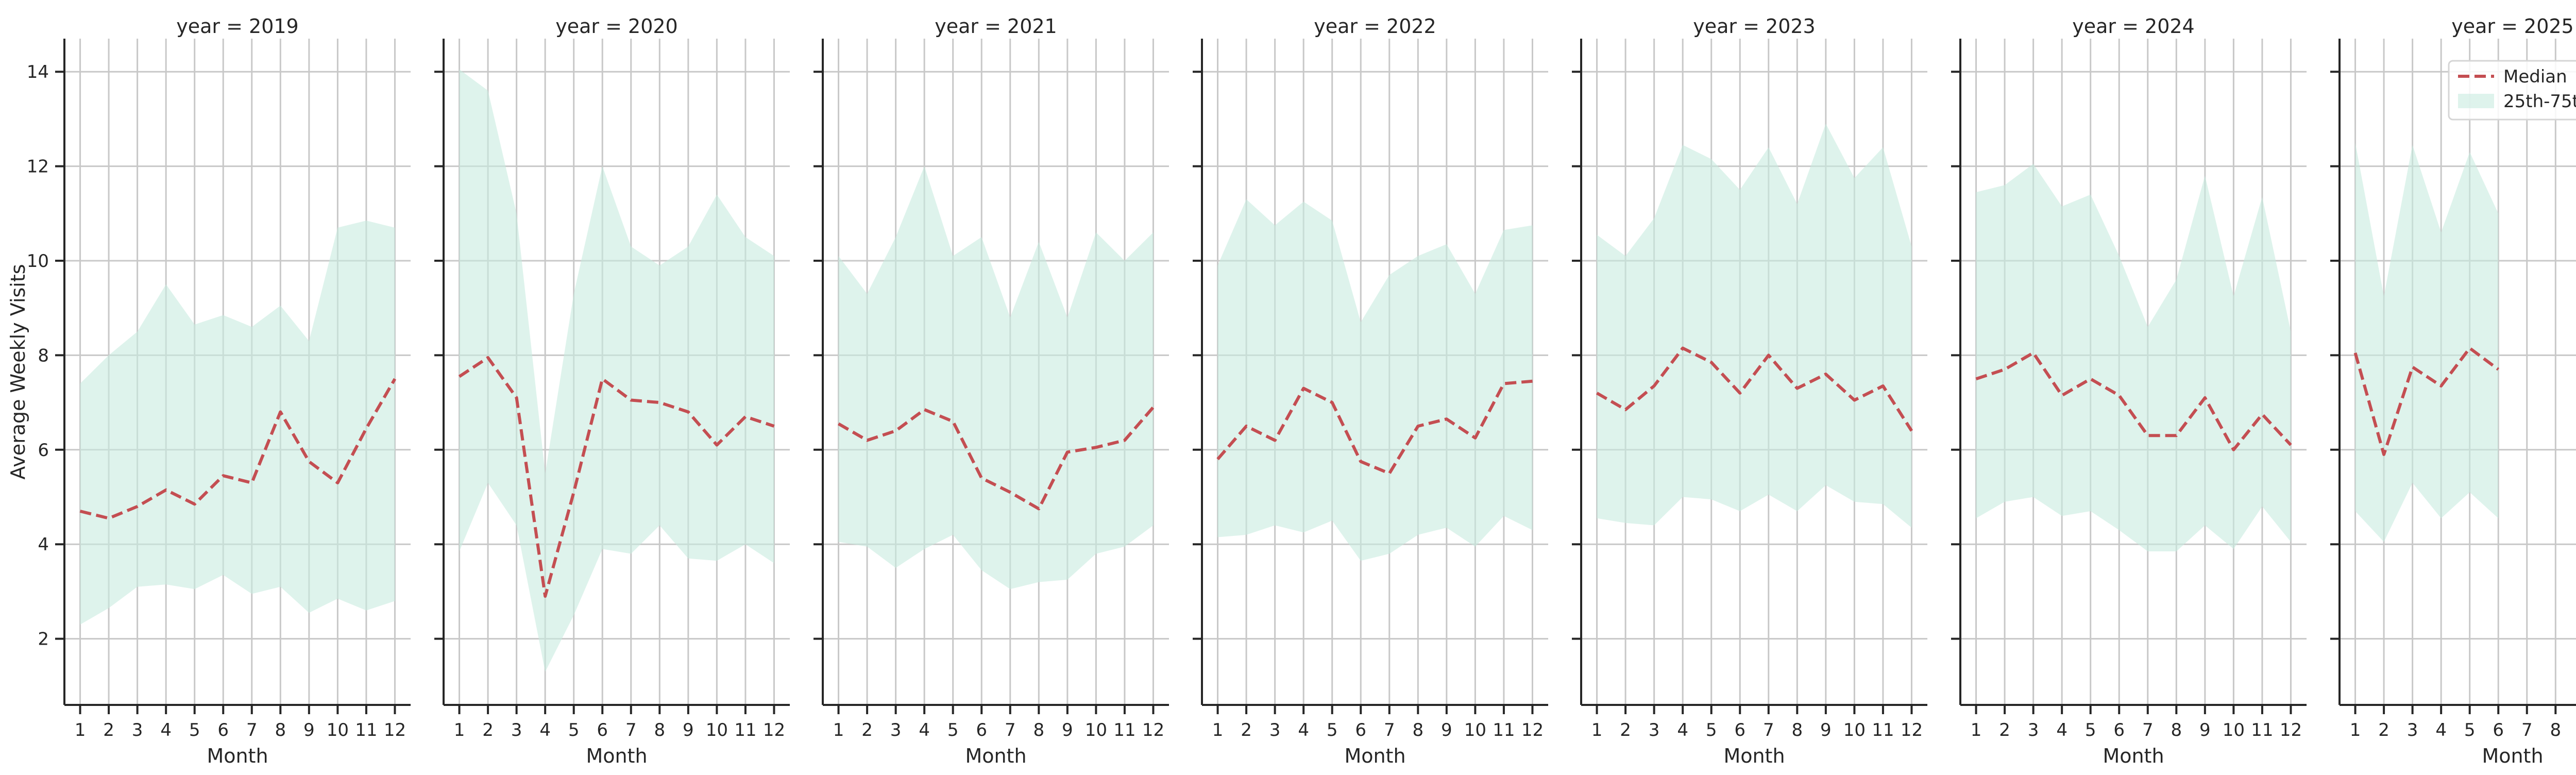 The height and width of the screenshot is (775, 2576). Describe the element at coordinates (616, 26) in the screenshot. I see `facet-title: year = 2020` at that location.